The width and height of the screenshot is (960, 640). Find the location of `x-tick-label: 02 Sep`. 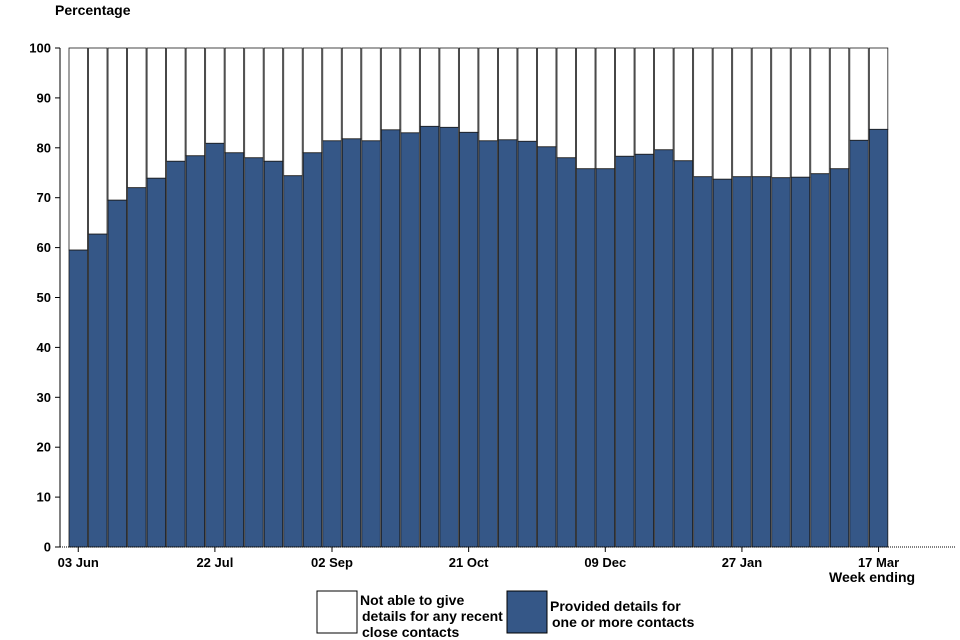

x-tick-label: 02 Sep is located at coordinates (332, 562).